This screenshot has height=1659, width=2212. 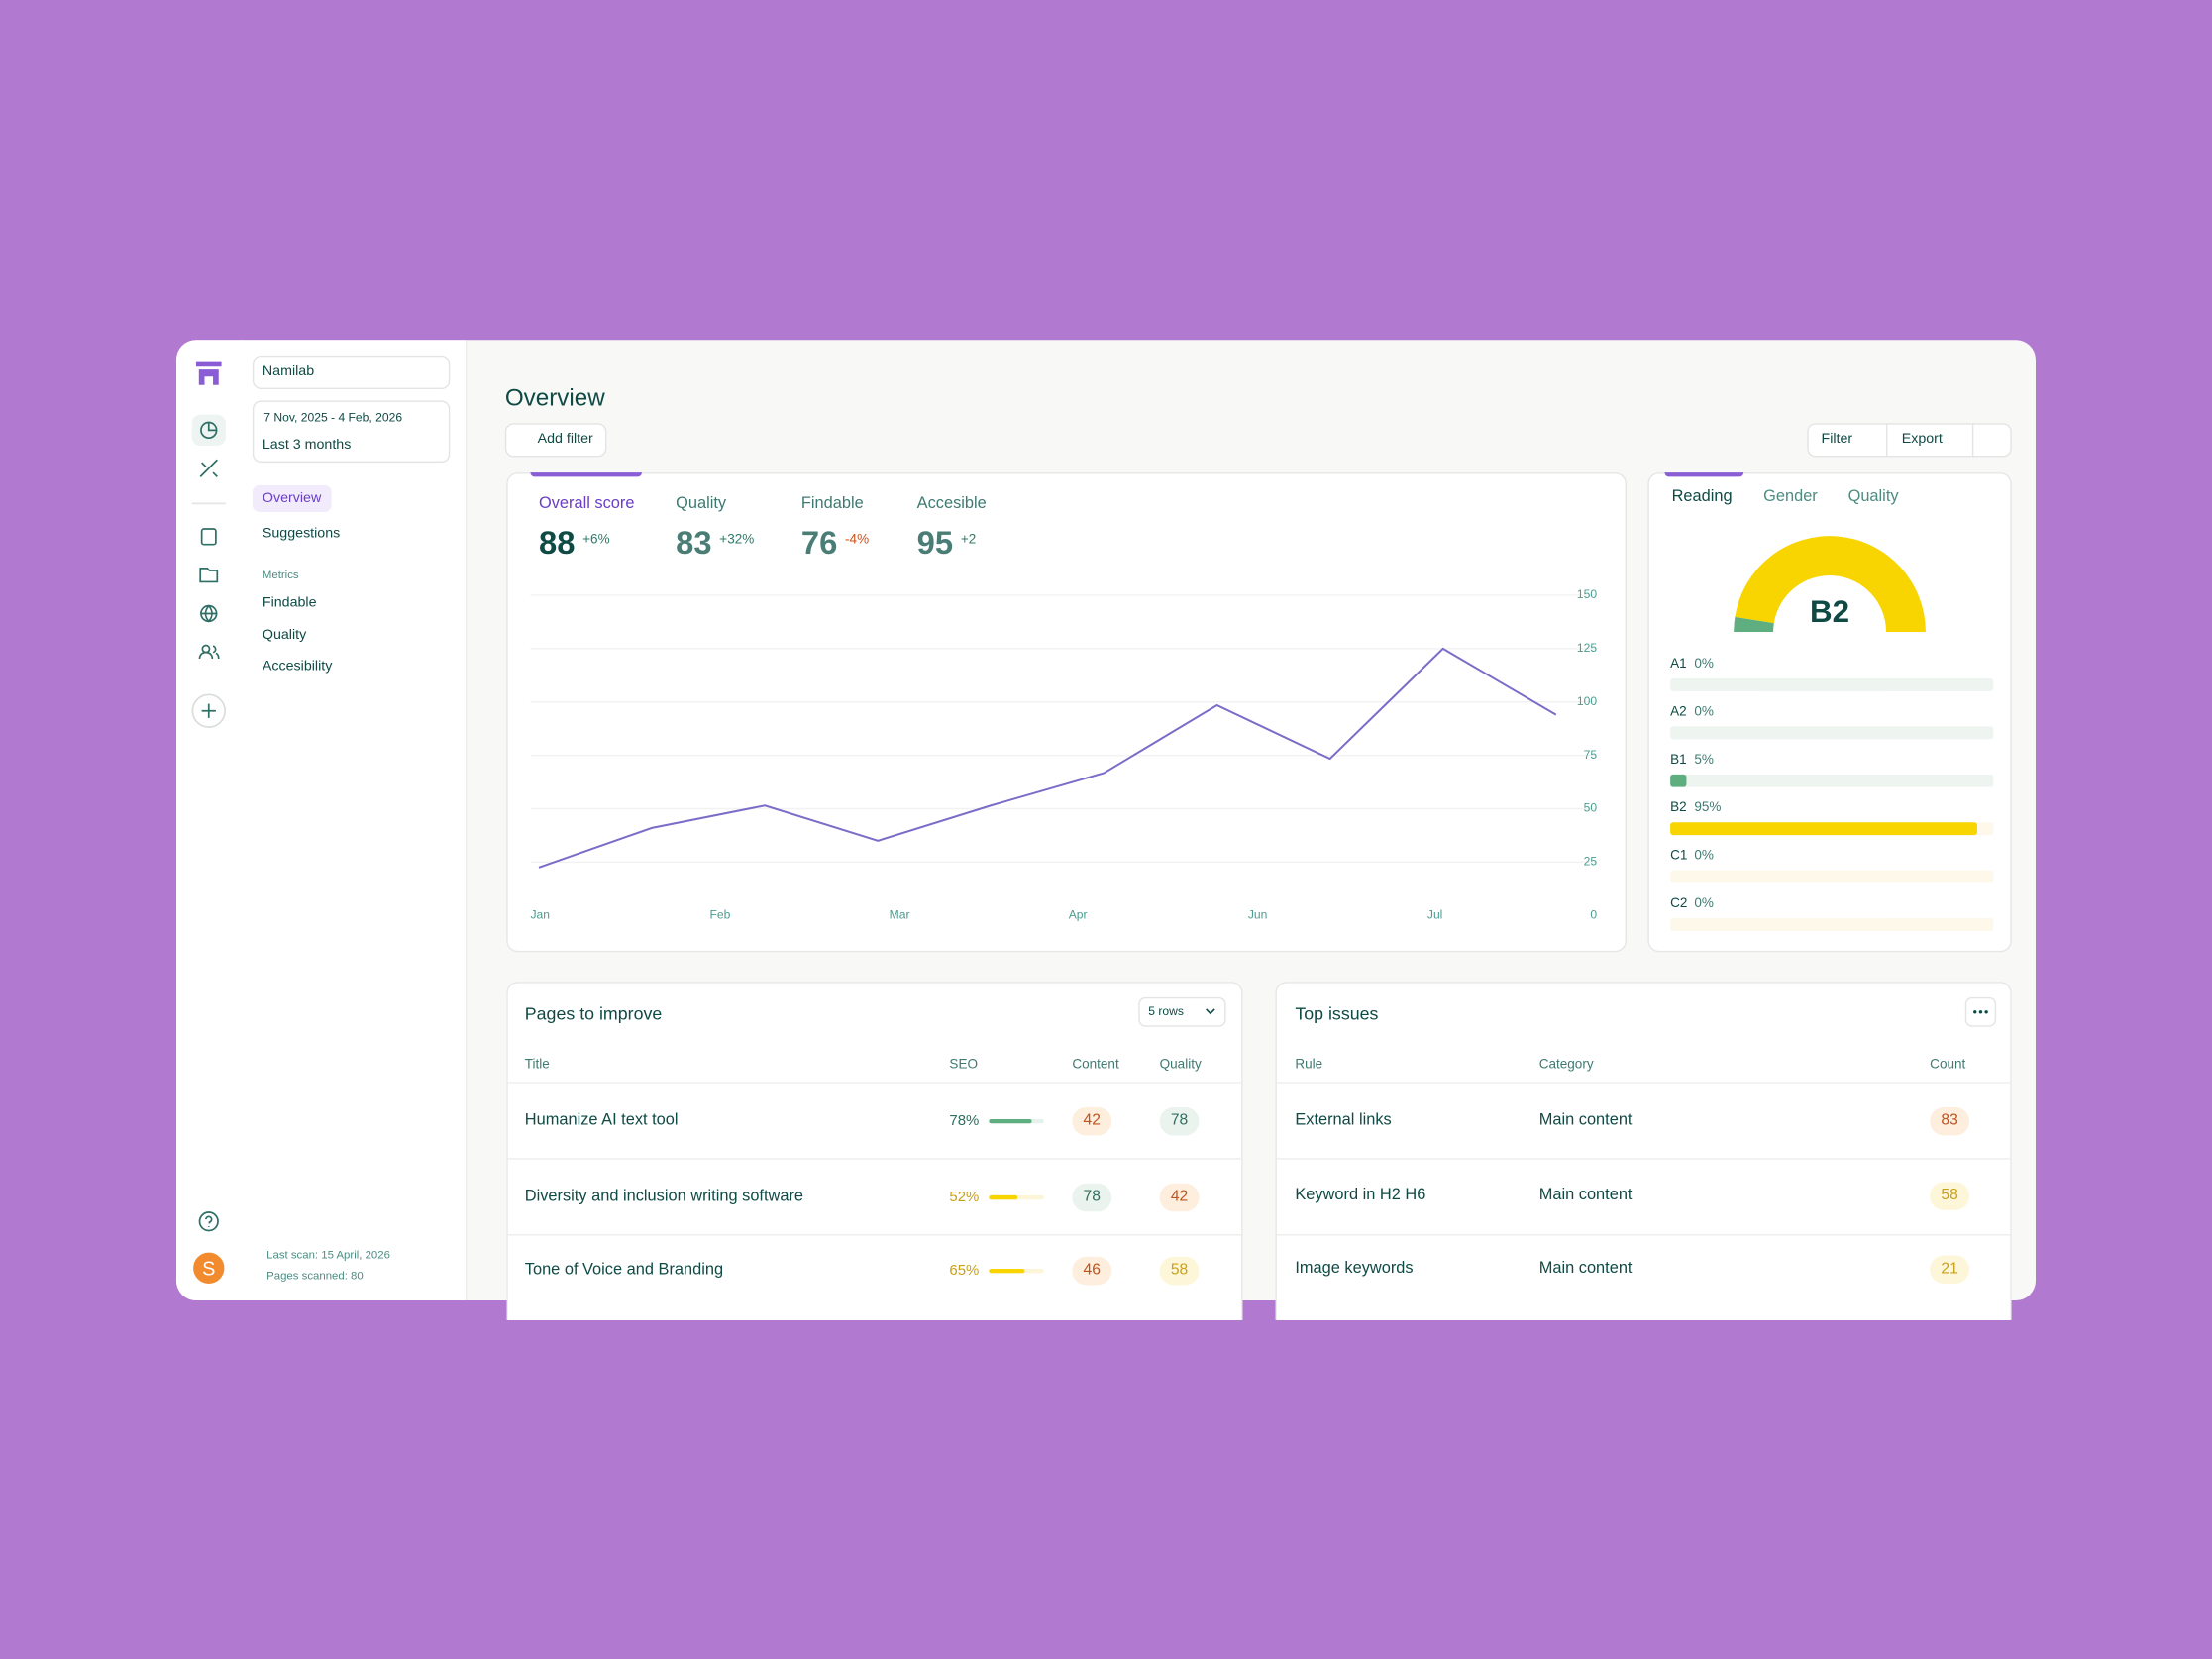 What do you see at coordinates (601, 1120) in the screenshot?
I see `page-title: Humanize AI text tool` at bounding box center [601, 1120].